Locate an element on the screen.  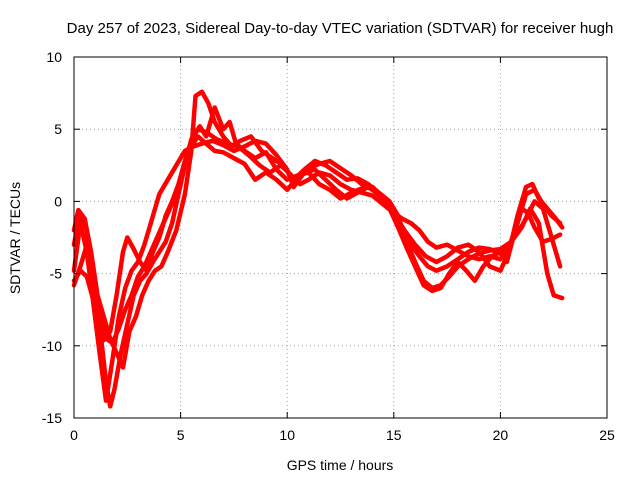
x-tick-label: 25 is located at coordinates (607, 435).